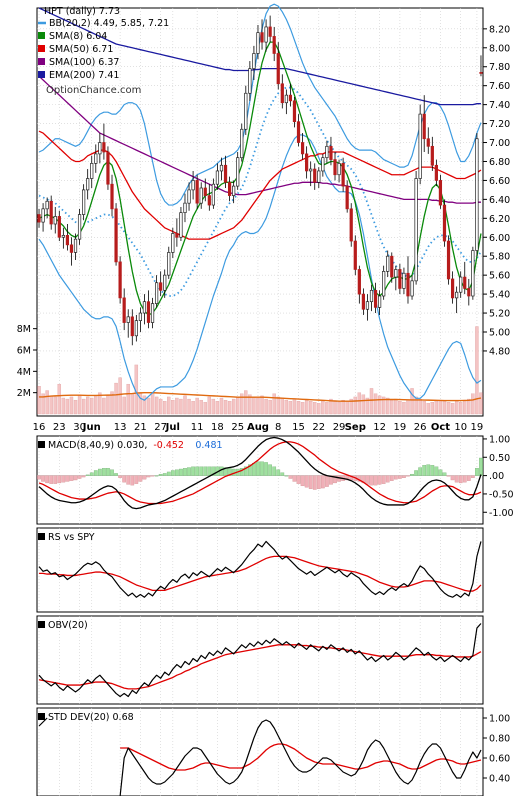  Describe the element at coordinates (260, 396) in the screenshot. I see `volume-average-line` at that location.